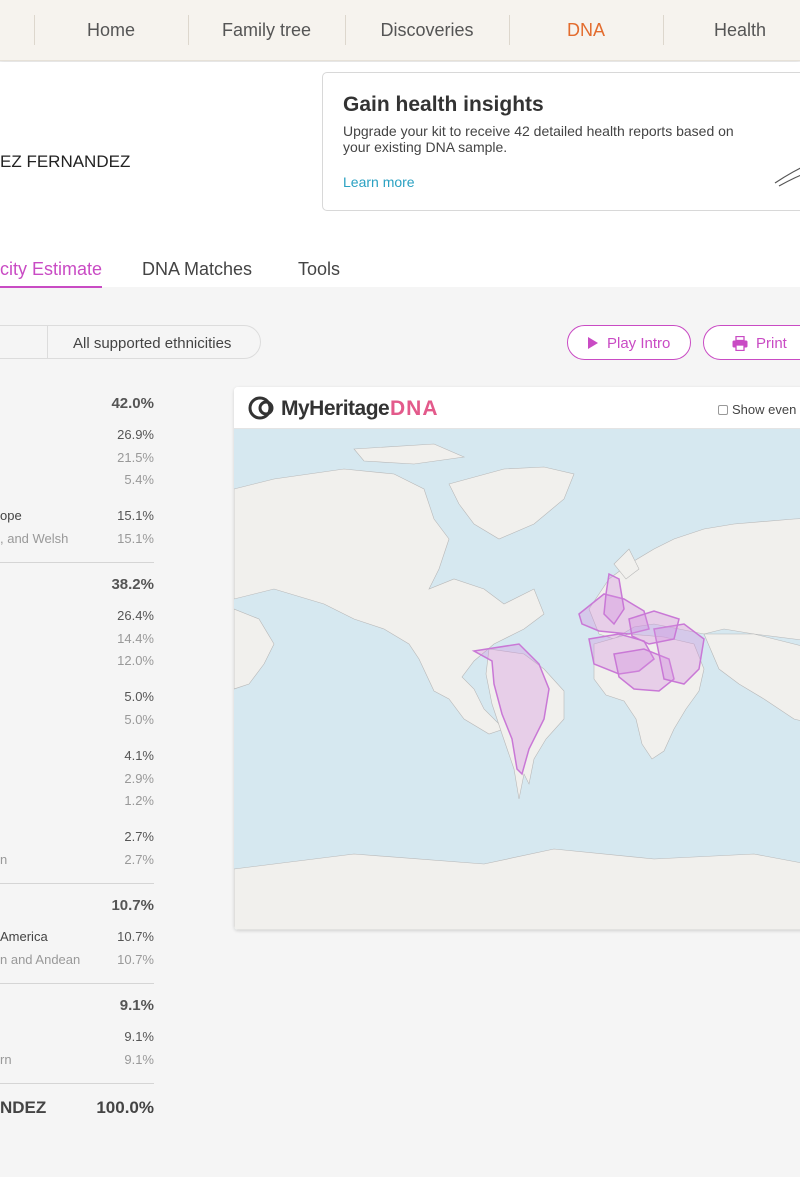 The image size is (800, 1177). Describe the element at coordinates (764, 409) in the screenshot. I see `show-events-label: Show even` at that location.